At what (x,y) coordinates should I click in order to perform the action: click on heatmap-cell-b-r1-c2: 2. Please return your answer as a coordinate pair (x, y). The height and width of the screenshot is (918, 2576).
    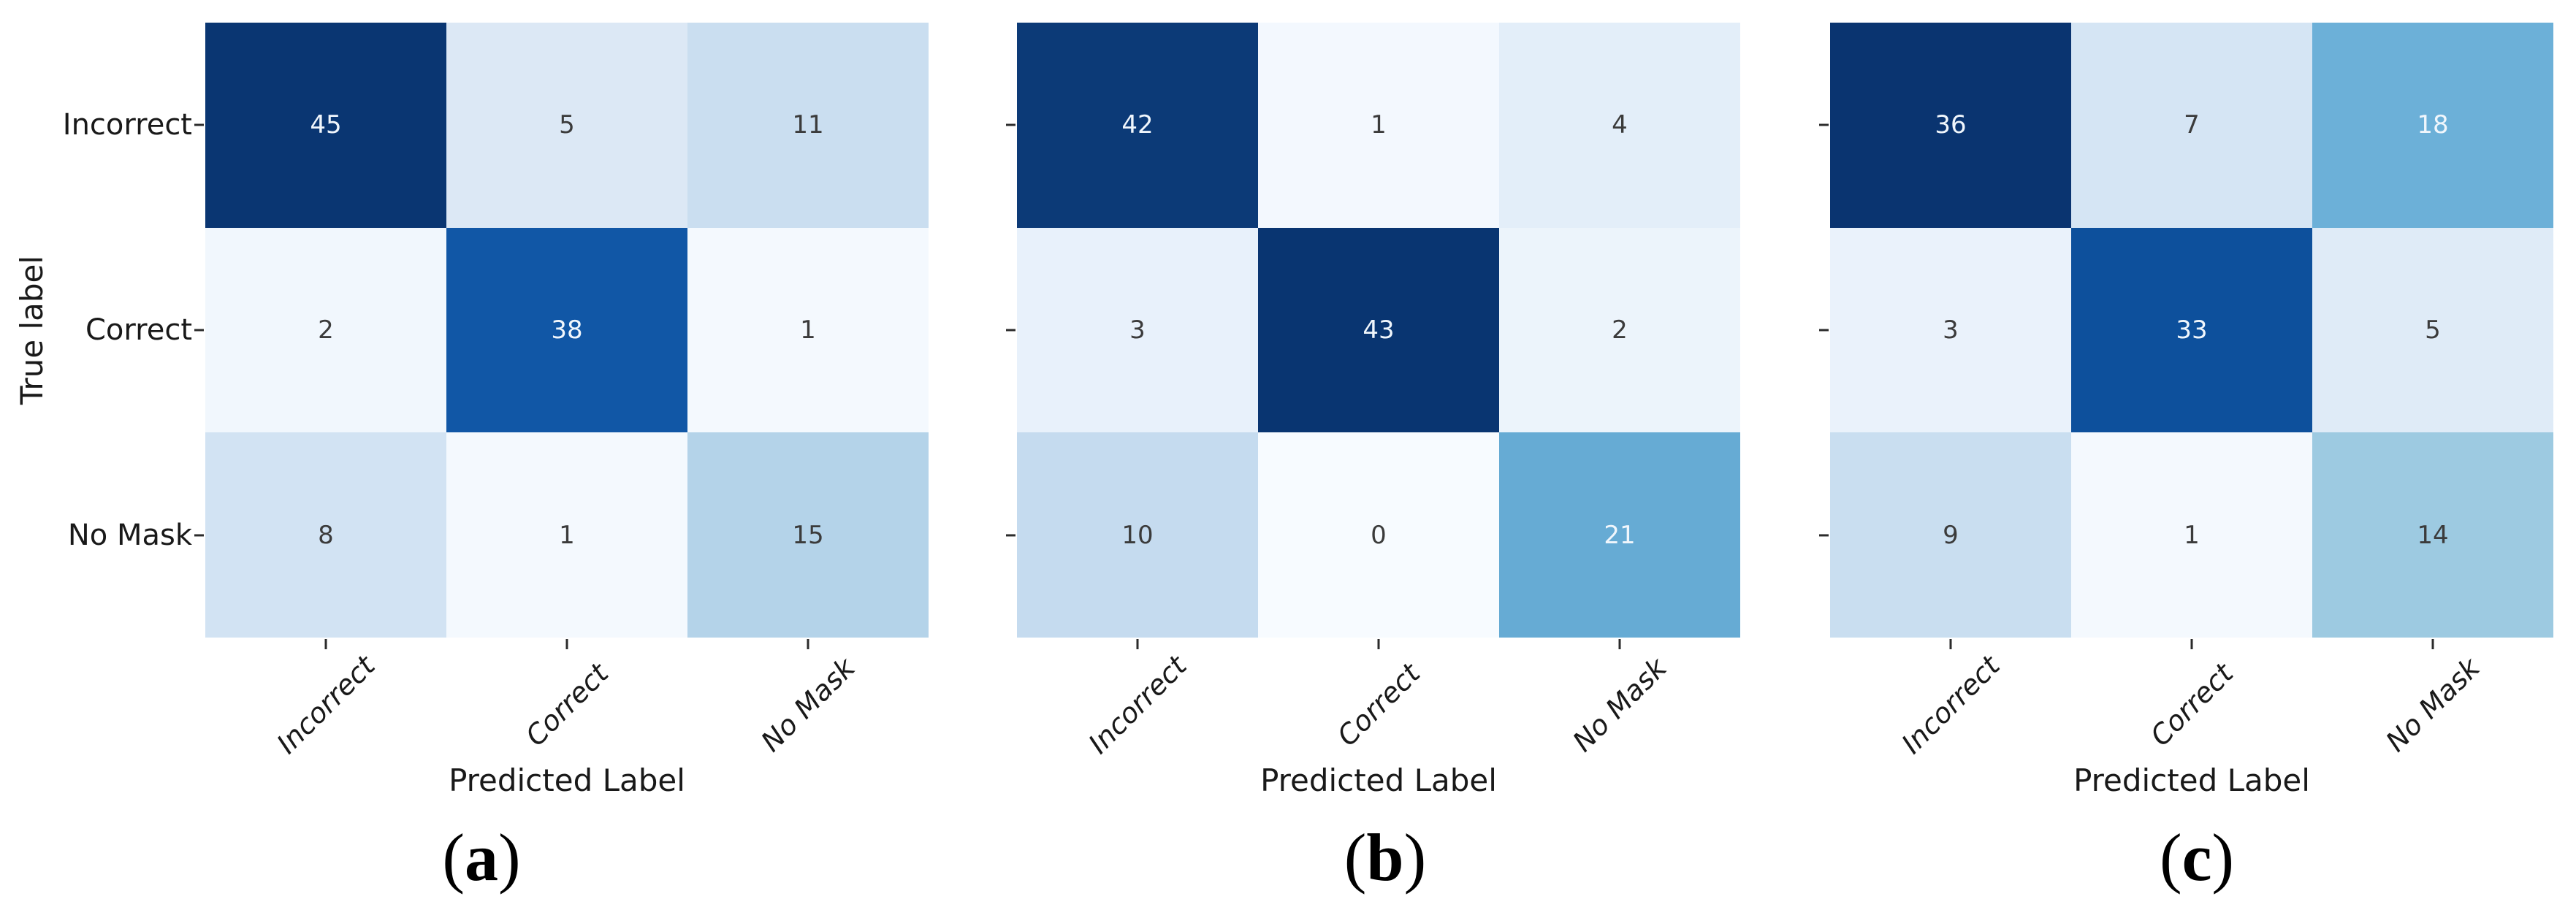
    Looking at the image, I should click on (1619, 330).